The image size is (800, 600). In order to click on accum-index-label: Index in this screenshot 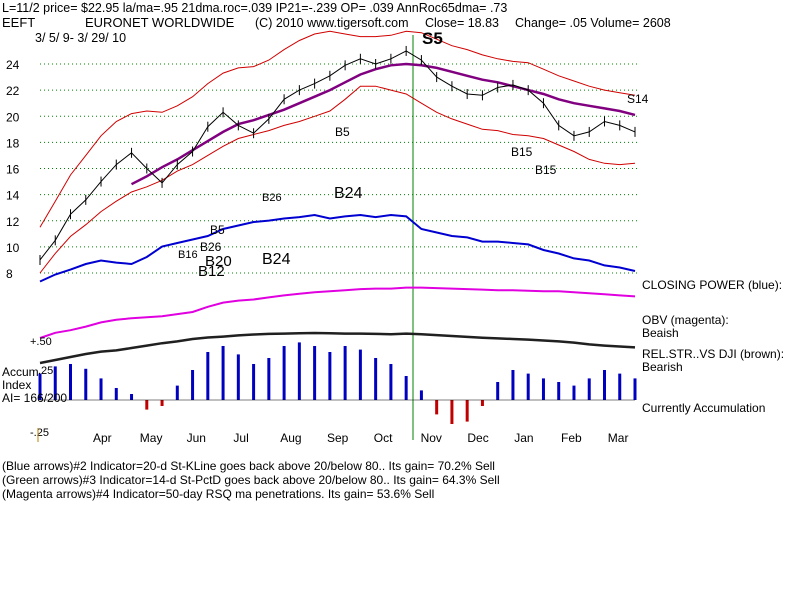, I will do `click(16, 385)`.